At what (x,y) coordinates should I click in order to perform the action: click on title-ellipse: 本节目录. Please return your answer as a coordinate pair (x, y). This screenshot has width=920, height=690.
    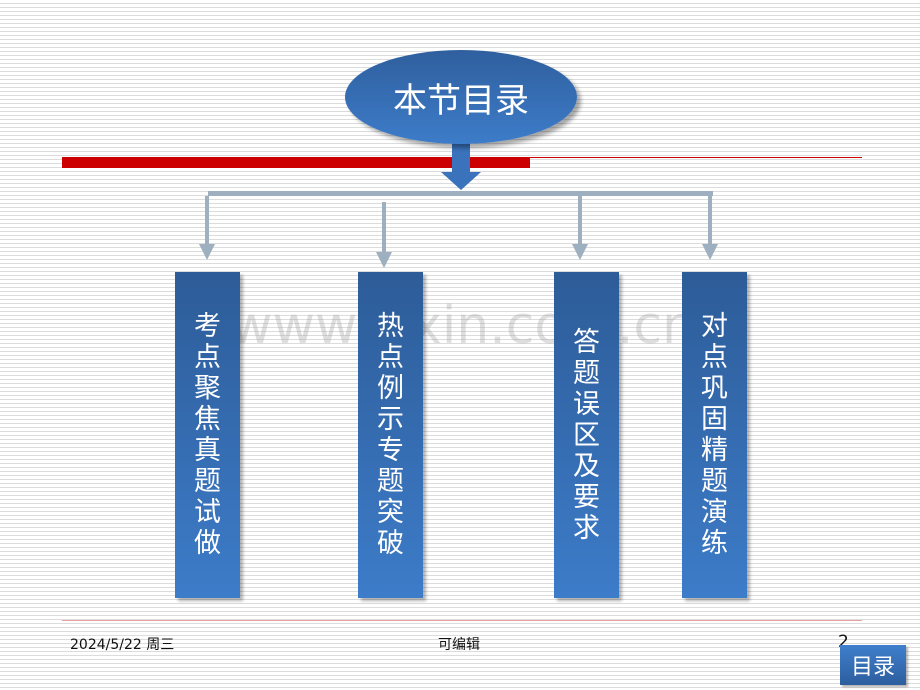
    Looking at the image, I should click on (461, 97).